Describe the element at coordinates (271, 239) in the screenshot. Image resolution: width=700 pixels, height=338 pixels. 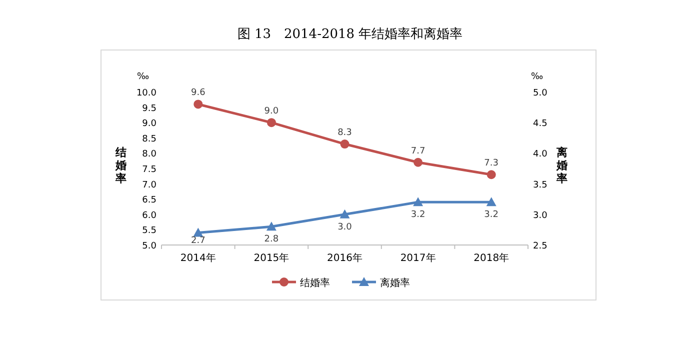
I see `data-label: 2.8` at that location.